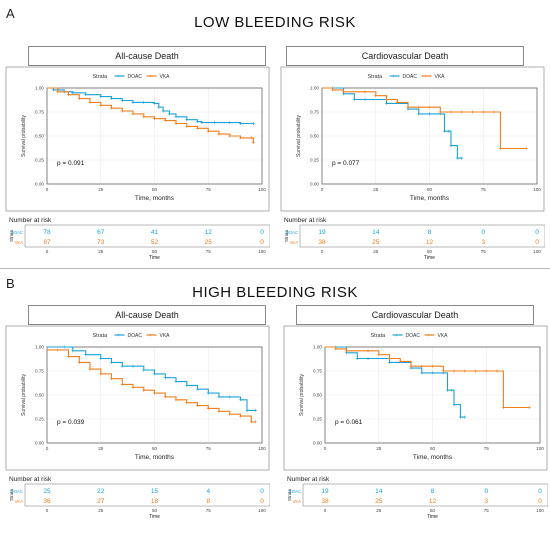 The width and height of the screenshot is (550, 539). Describe the element at coordinates (484, 189) in the screenshot. I see `x-tick-label: 75` at that location.